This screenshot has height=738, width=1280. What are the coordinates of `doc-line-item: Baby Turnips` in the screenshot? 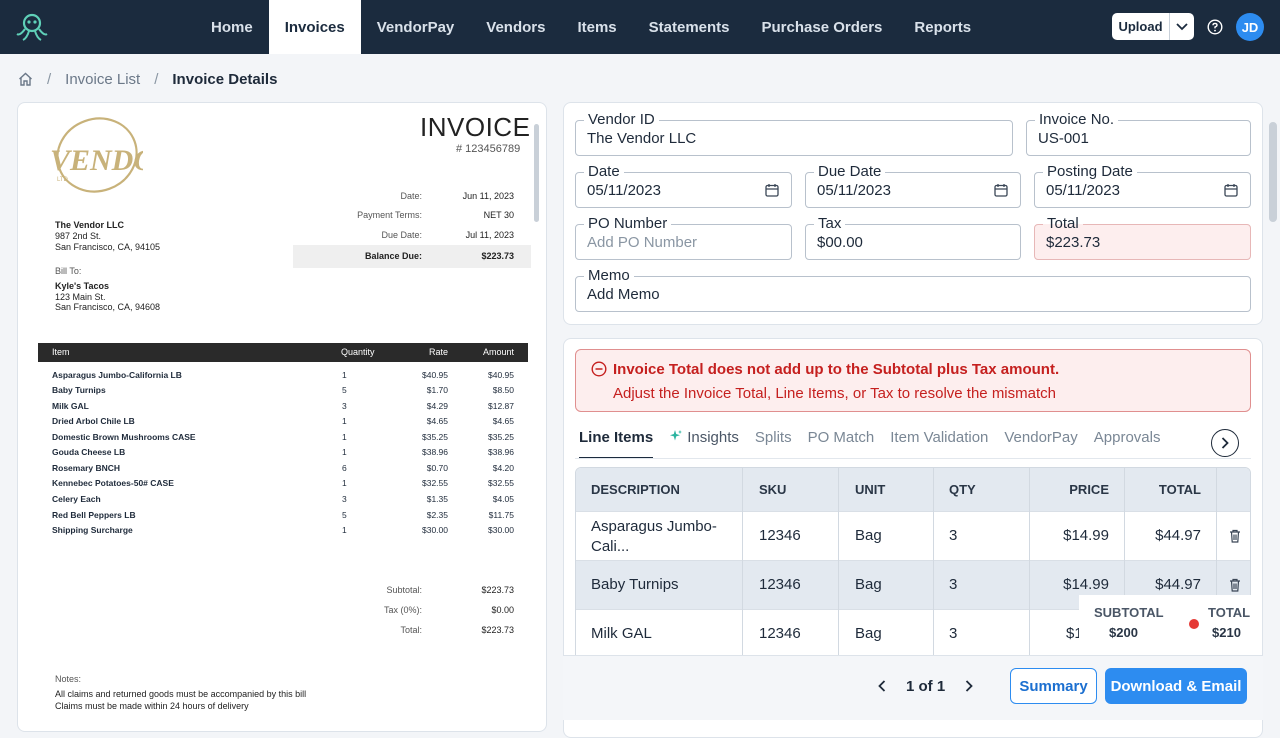 It's located at (79, 390).